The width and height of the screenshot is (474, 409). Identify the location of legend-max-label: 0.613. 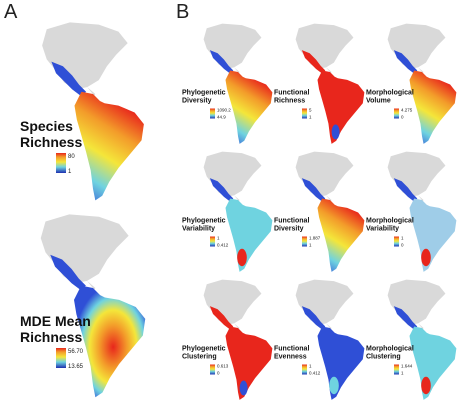
(223, 366).